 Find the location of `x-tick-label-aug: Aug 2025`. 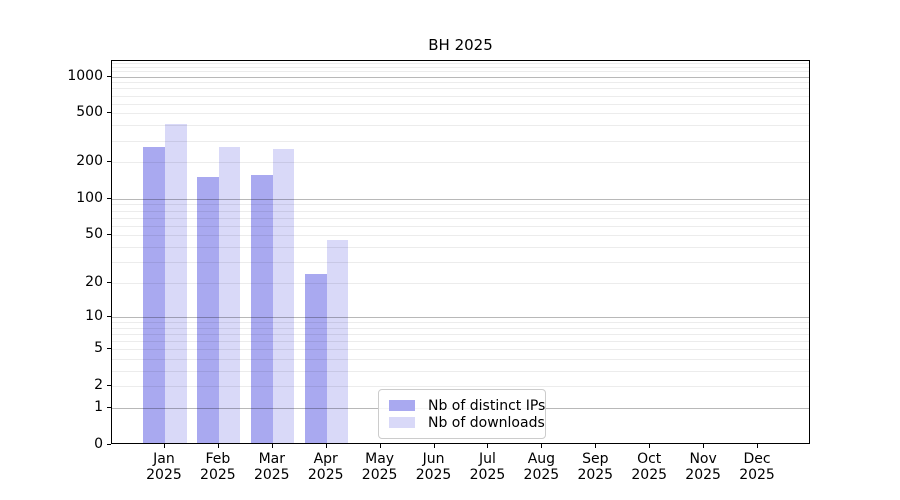

x-tick-label-aug: Aug 2025 is located at coordinates (541, 467).